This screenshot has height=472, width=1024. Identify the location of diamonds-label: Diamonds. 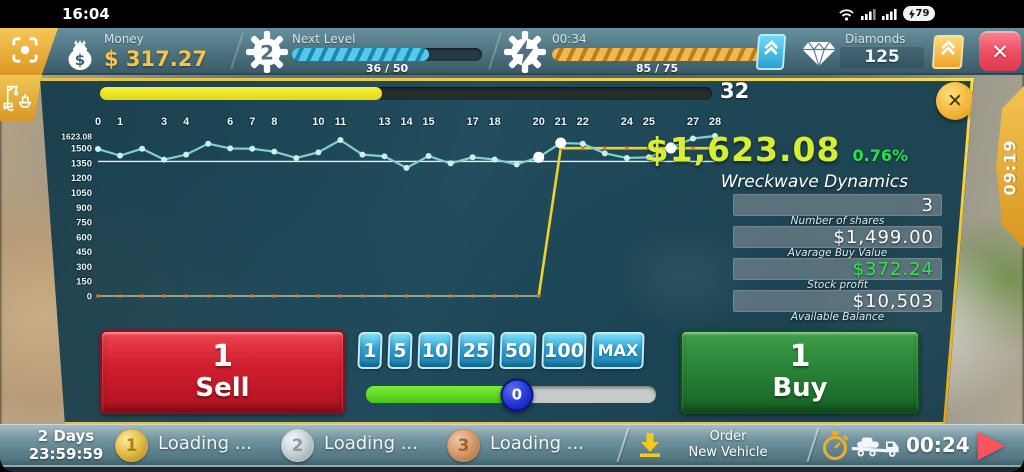
(875, 39).